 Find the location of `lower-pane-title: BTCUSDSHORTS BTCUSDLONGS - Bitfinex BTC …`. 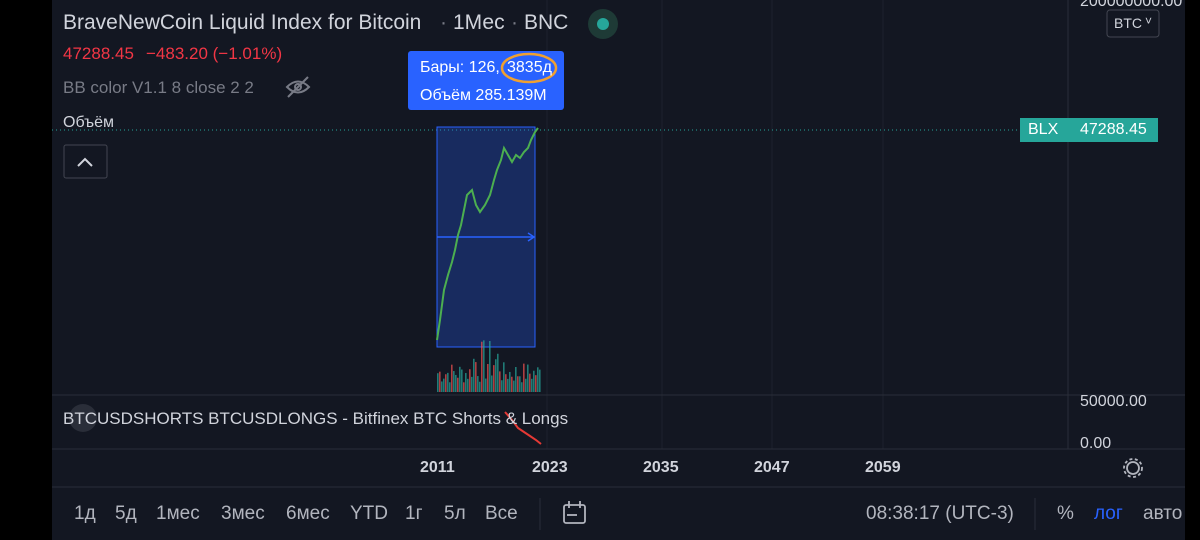

lower-pane-title: BTCUSDSHORTS BTCUSDLONGS - Bitfinex BTC … is located at coordinates (316, 418).